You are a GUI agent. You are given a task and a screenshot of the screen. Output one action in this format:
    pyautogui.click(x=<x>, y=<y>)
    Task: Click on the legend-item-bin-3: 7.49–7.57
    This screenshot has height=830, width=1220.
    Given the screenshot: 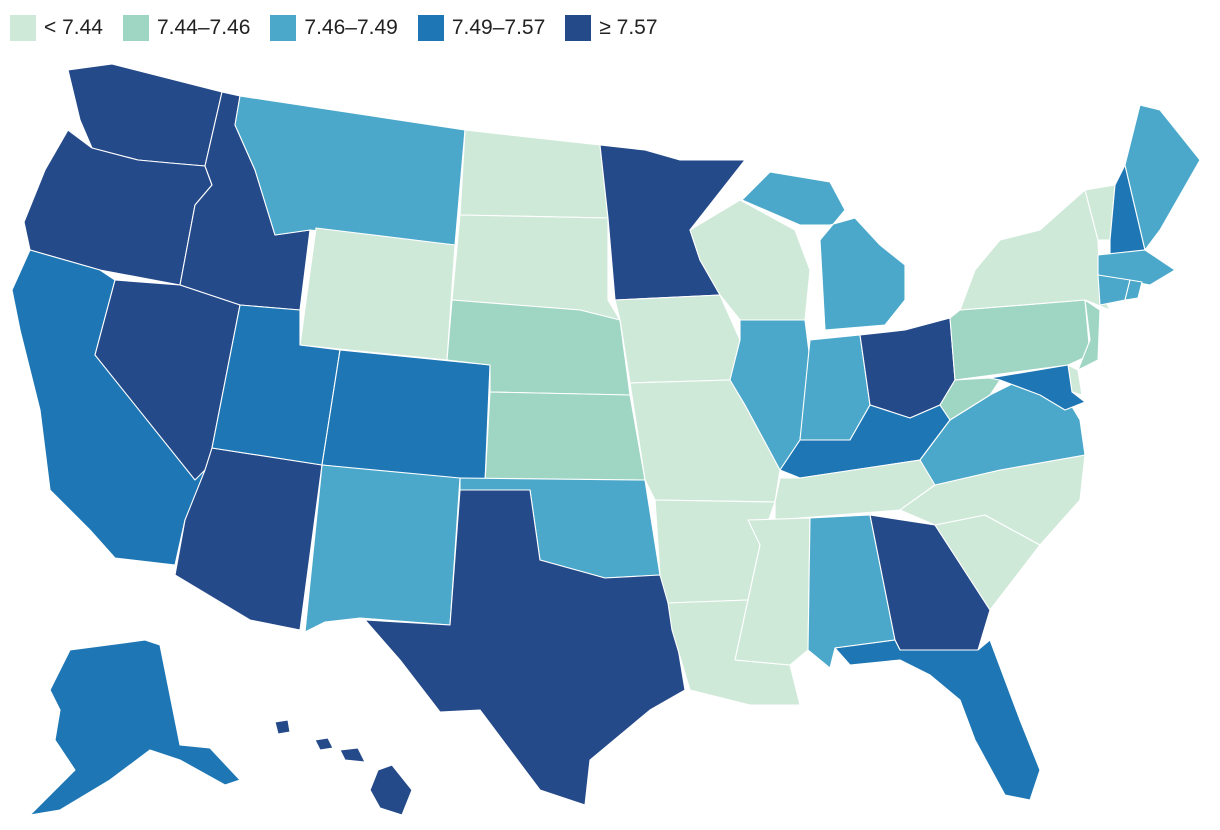 What is the action you would take?
    pyautogui.click(x=481, y=28)
    